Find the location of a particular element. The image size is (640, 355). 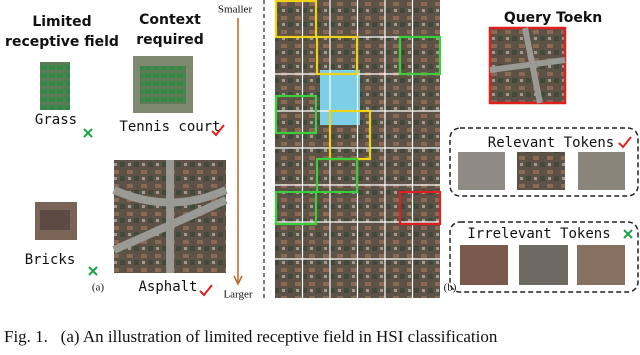

grass-label: Grass is located at coordinates (56, 120).